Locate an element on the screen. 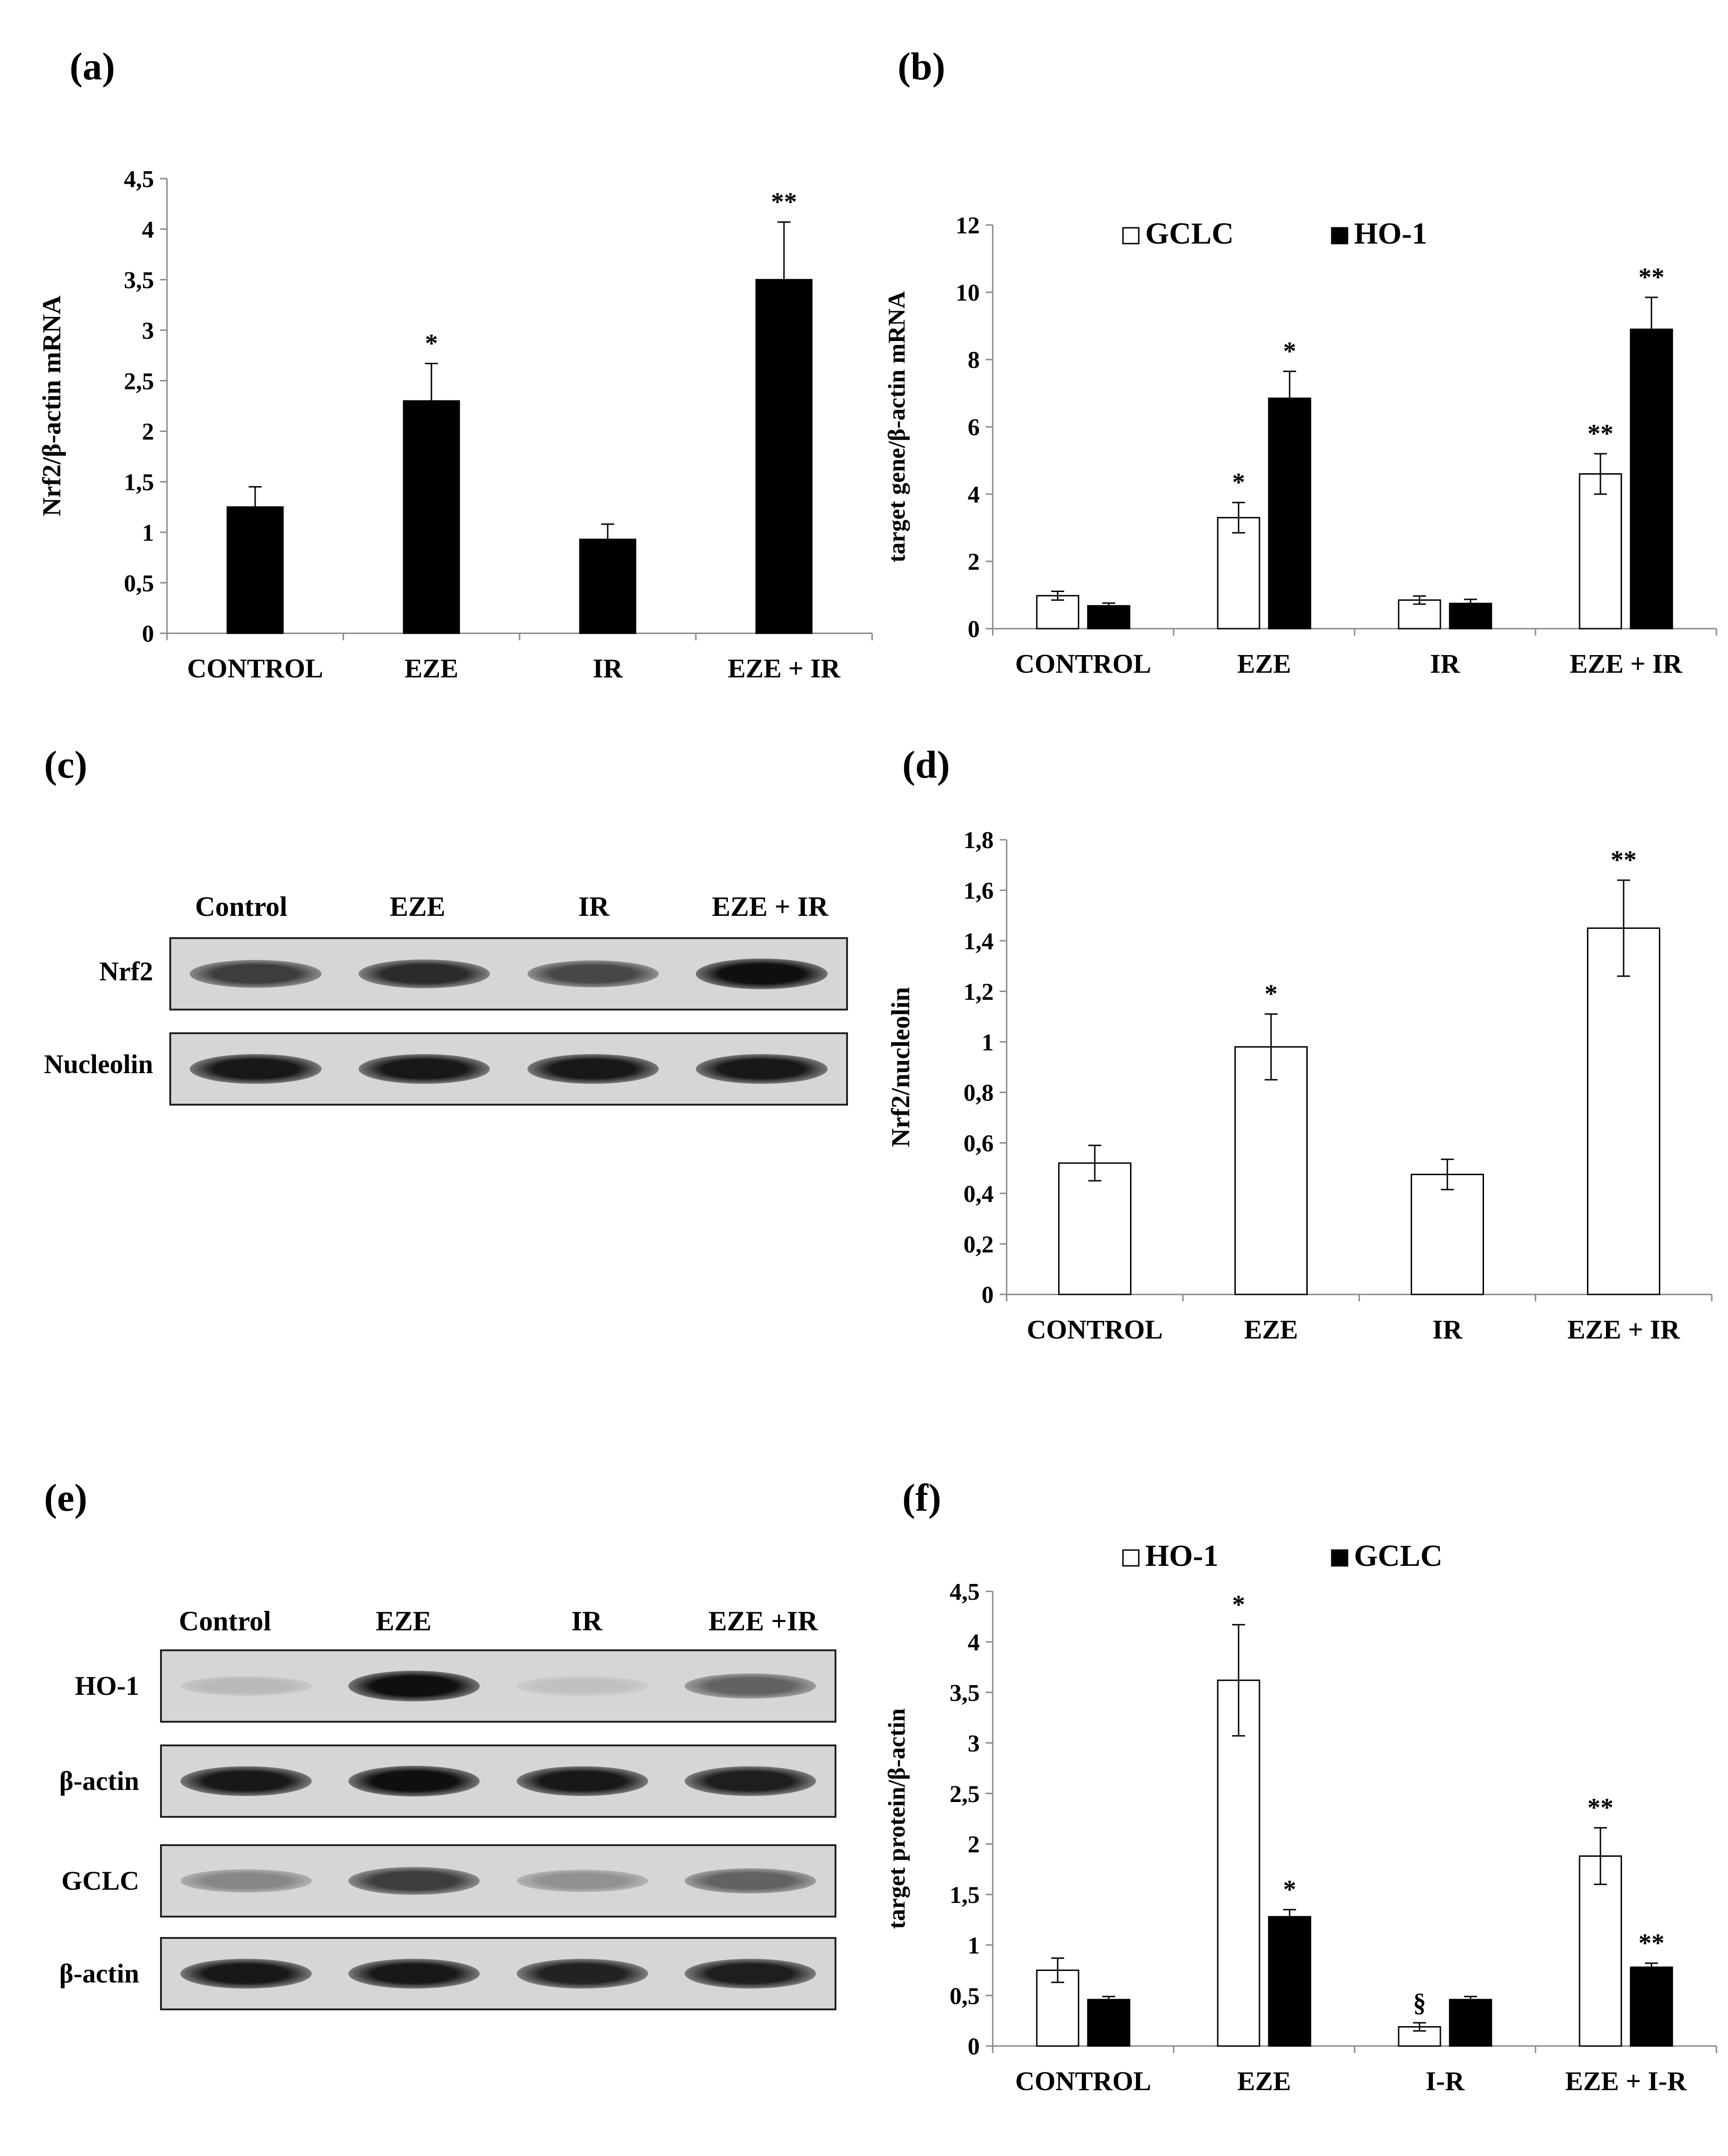 The image size is (1728, 2156). blot-e-strip-beta-actin is located at coordinates (498, 1973).